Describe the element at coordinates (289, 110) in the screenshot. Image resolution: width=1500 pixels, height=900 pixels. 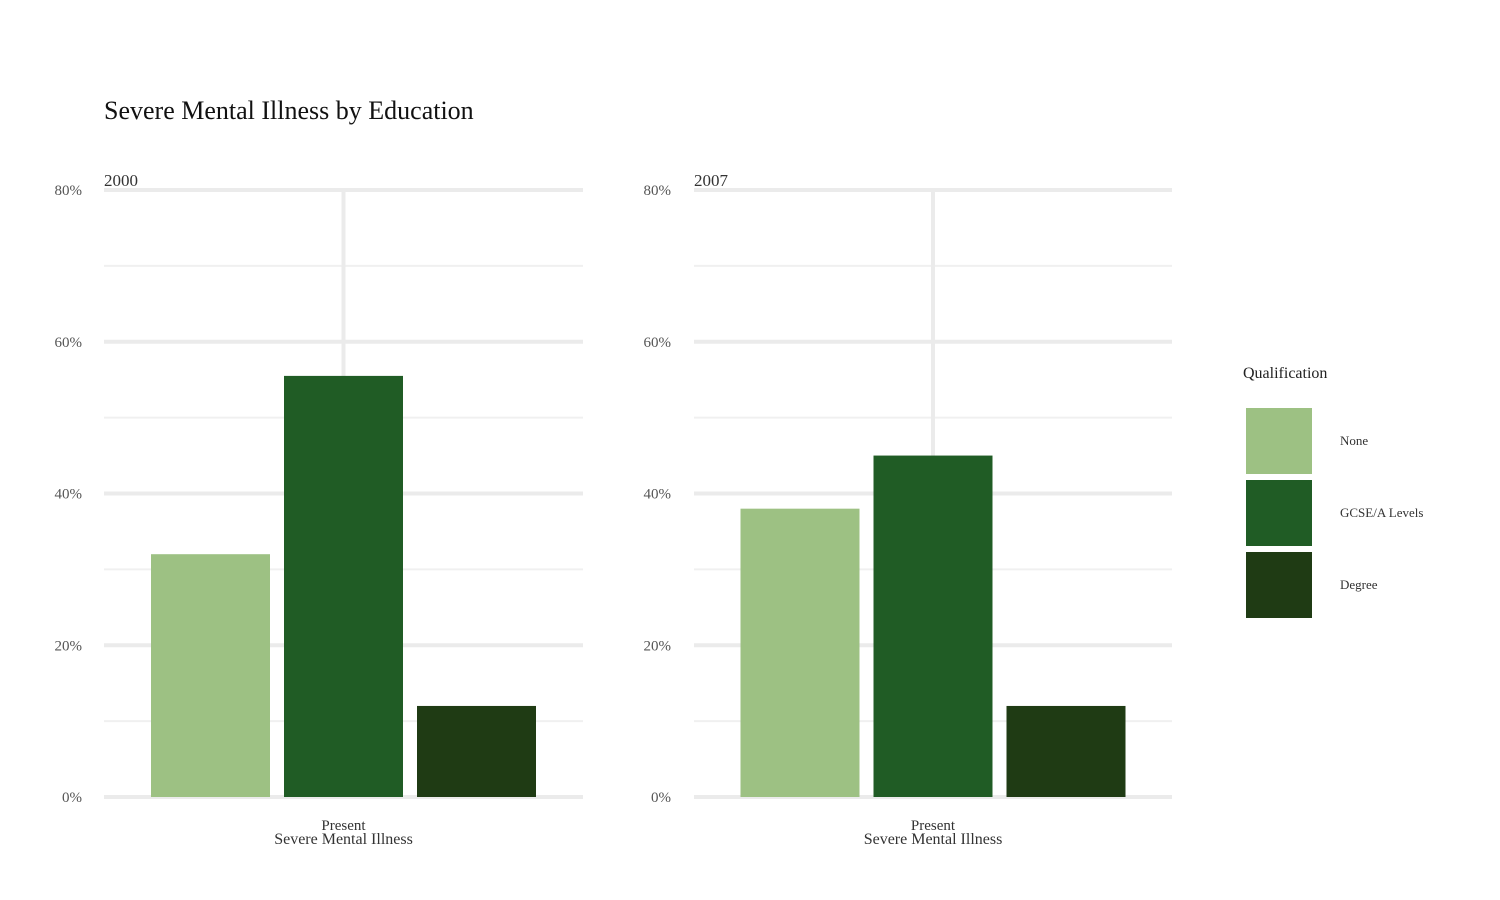
I see `chart-title: Severe Mental Illness by Education` at that location.